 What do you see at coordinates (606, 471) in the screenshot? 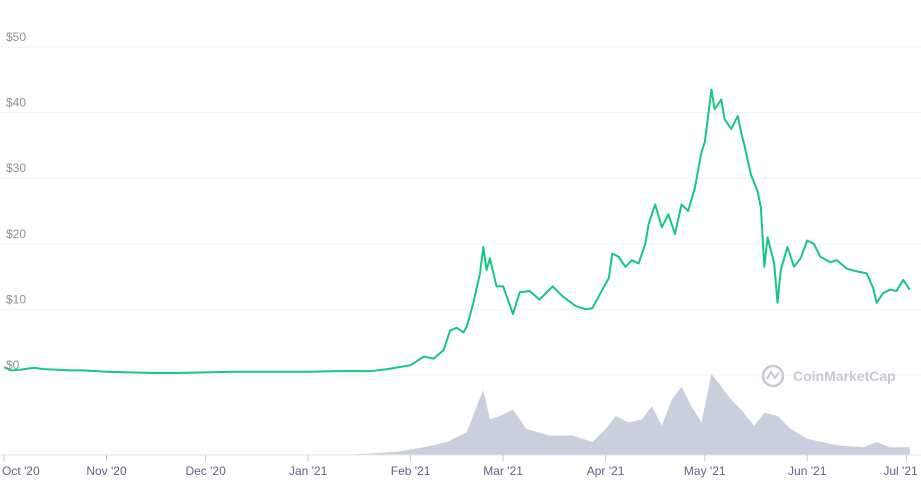
I see `x-tick-label: Apr '21` at bounding box center [606, 471].